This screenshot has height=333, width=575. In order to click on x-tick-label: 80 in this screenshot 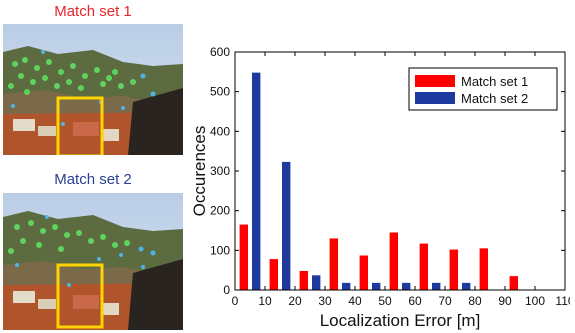, I will do `click(475, 301)`.